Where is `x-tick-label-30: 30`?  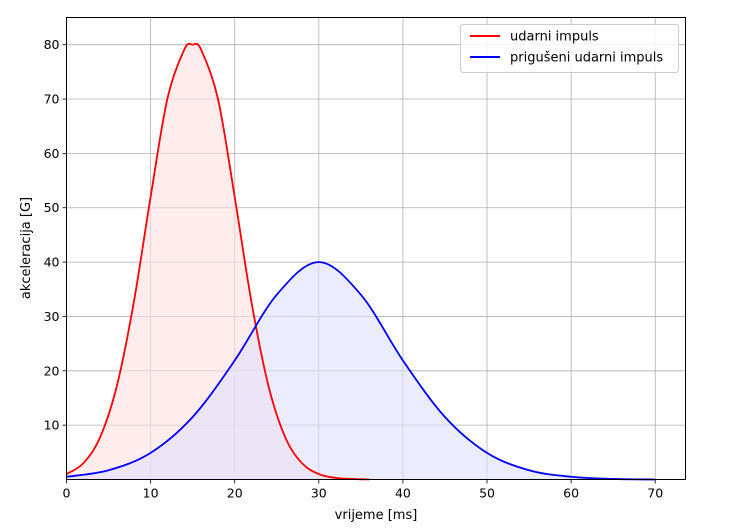 x-tick-label-30: 30 is located at coordinates (319, 493).